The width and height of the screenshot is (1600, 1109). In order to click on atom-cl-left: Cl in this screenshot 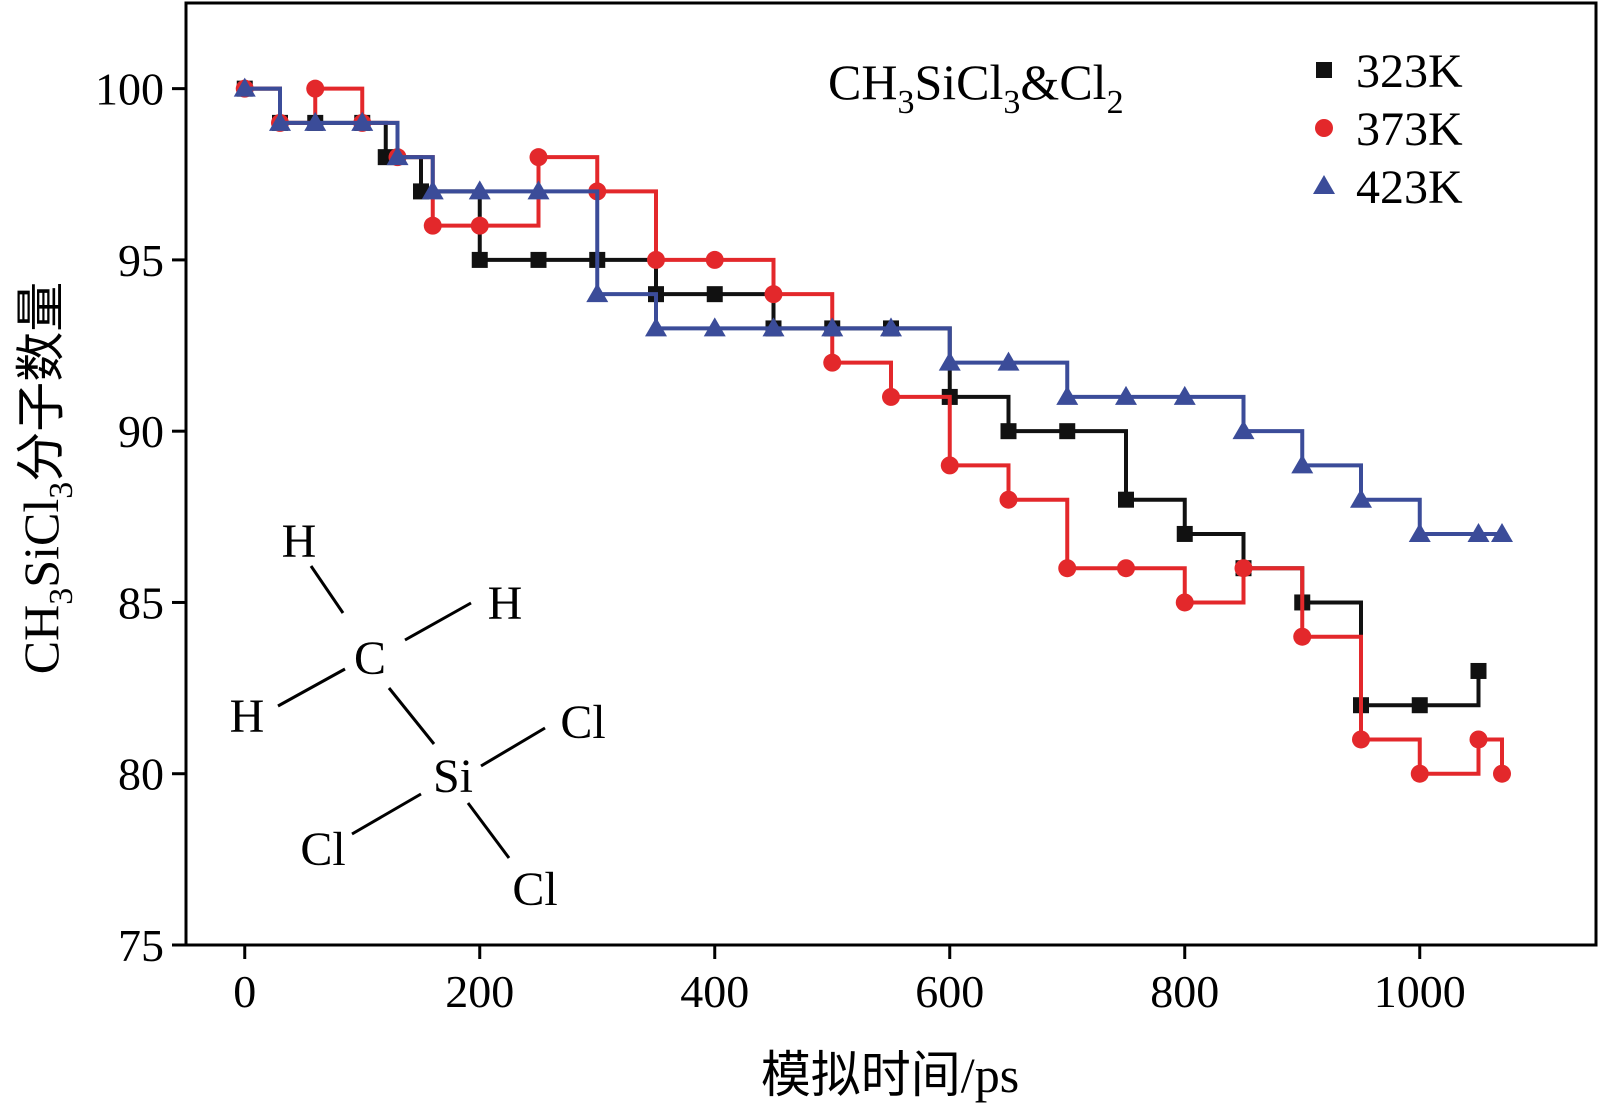, I will do `click(322, 849)`.